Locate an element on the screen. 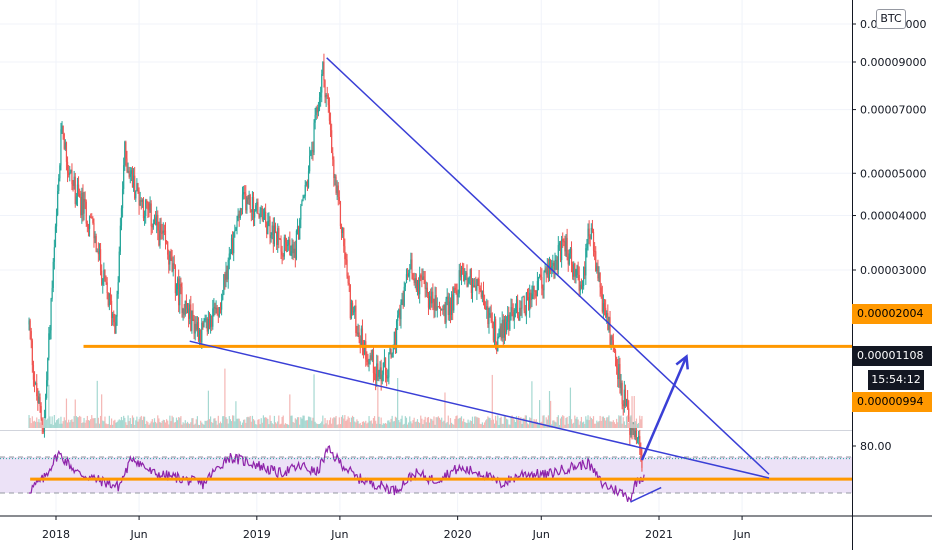 This screenshot has width=932, height=555. currency-badge: BTC is located at coordinates (891, 19).